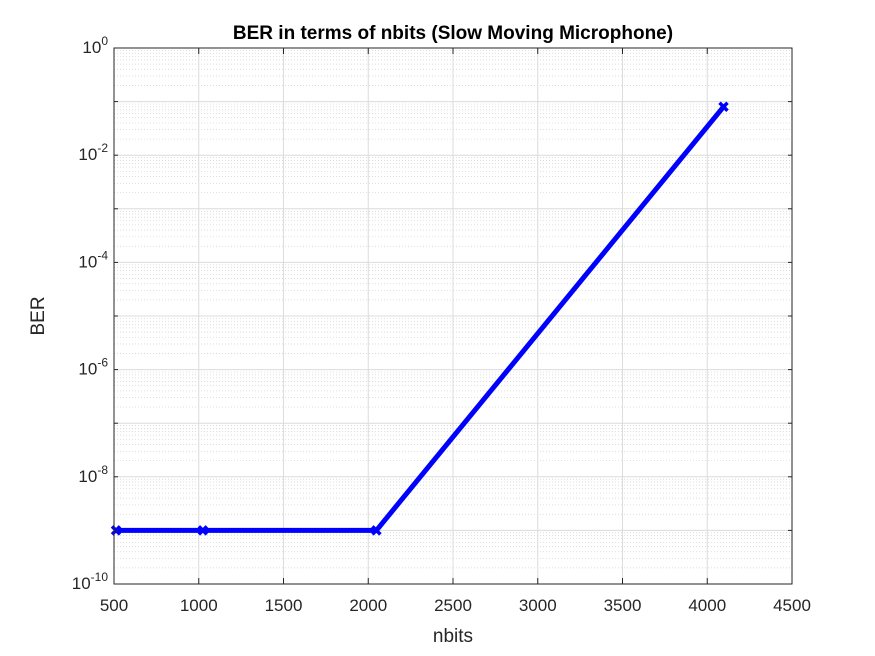 The image size is (875, 656). Describe the element at coordinates (199, 605) in the screenshot. I see `x-tick-label: 1000` at that location.